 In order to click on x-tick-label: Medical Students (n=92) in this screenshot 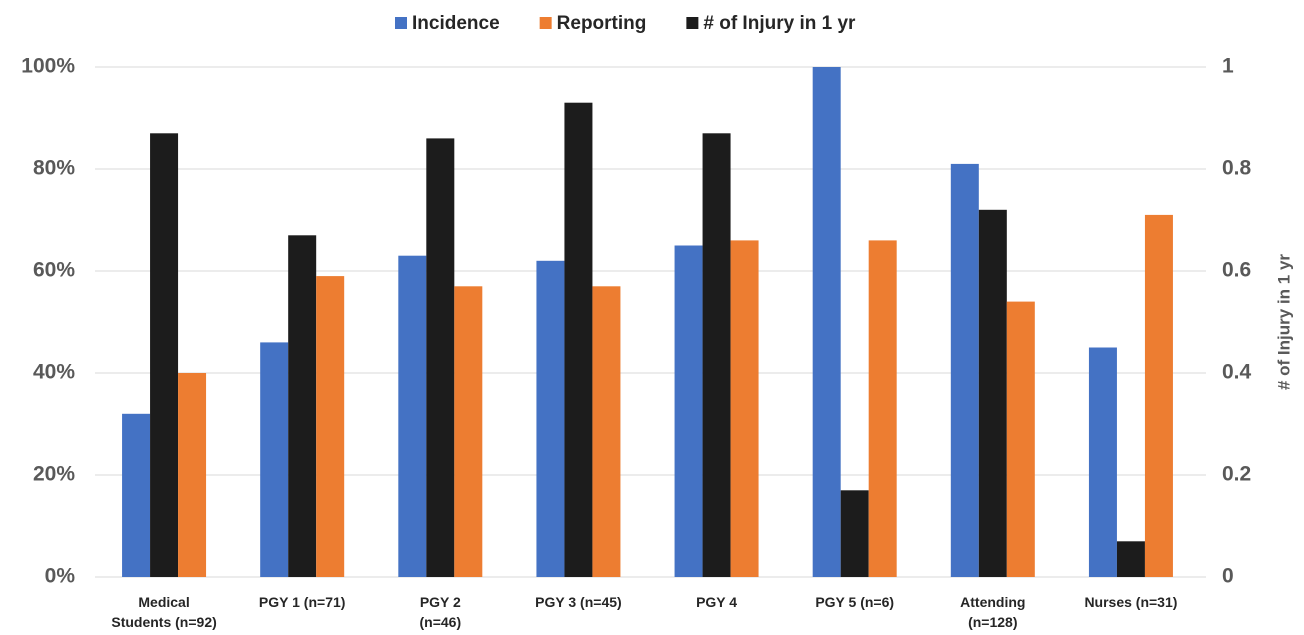, I will do `click(164, 612)`.